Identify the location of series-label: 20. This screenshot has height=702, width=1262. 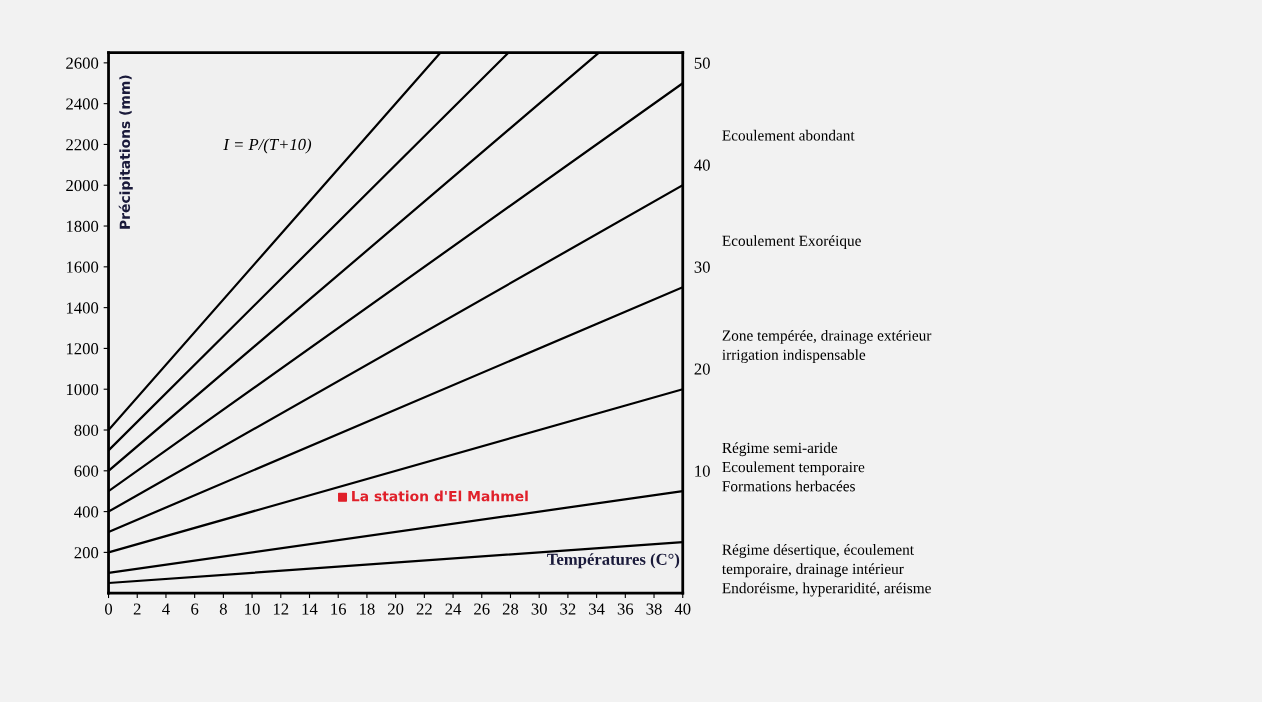
(702, 369).